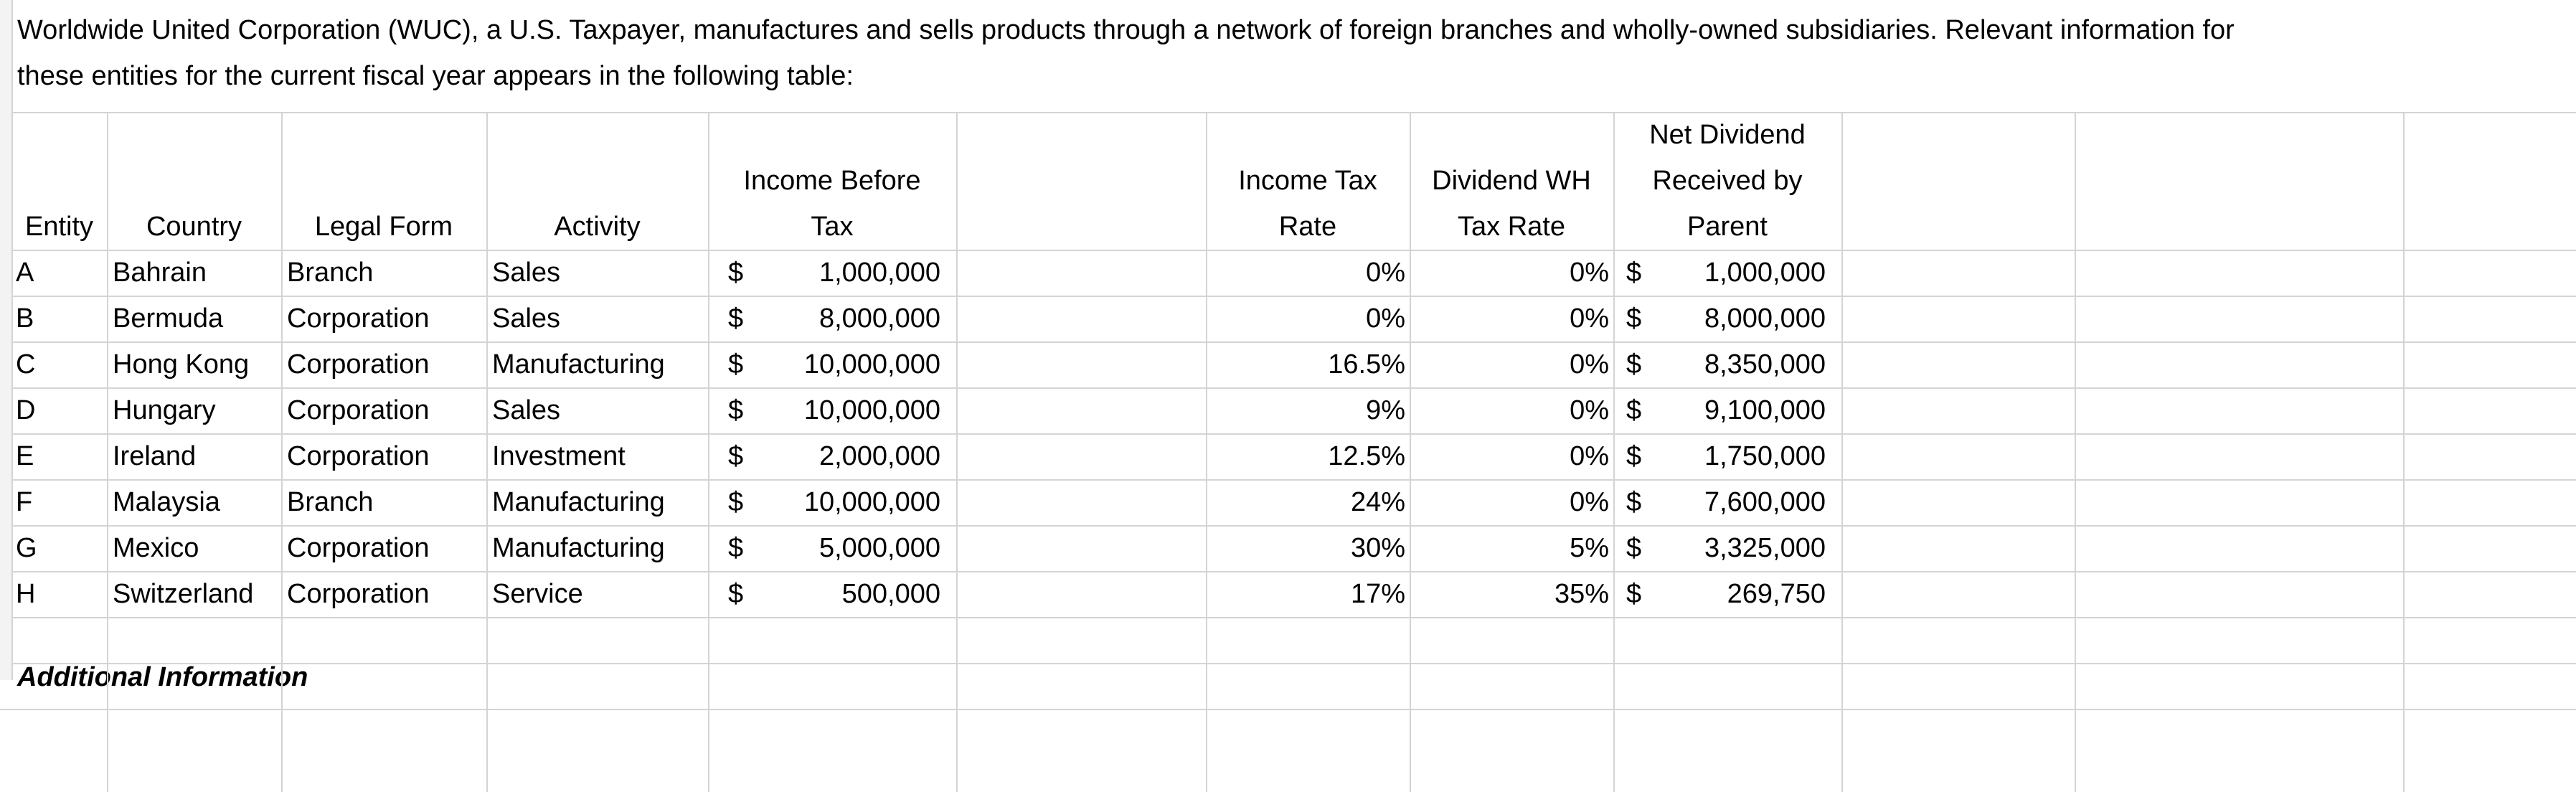 The width and height of the screenshot is (2576, 792). I want to click on cell: Bermuda, so click(168, 318).